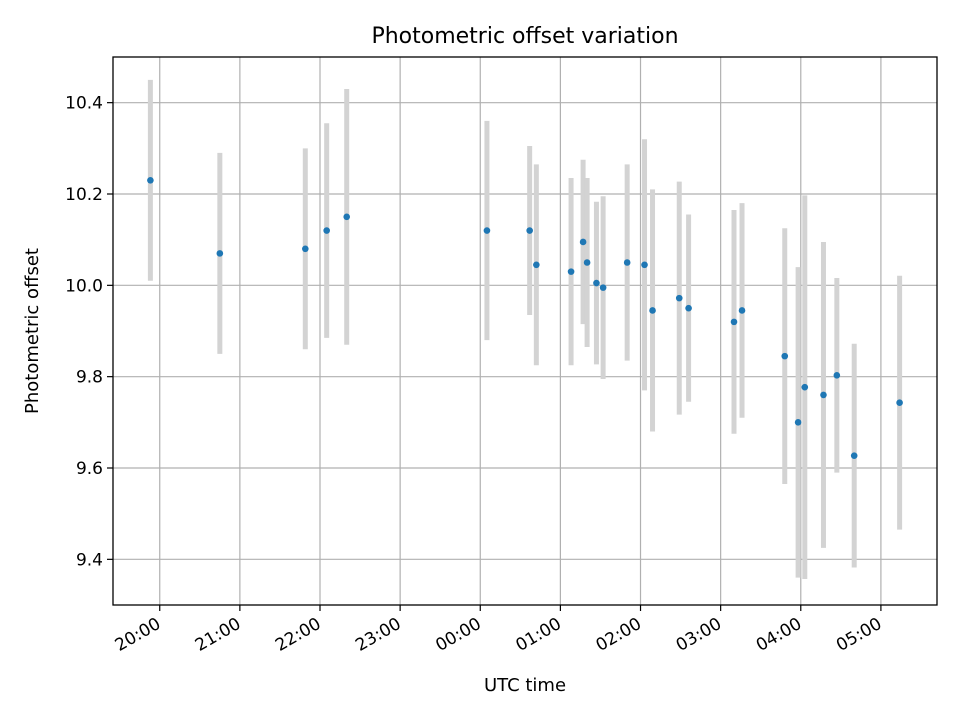 Image resolution: width=960 pixels, height=720 pixels. What do you see at coordinates (525, 685) in the screenshot?
I see `x-axis-label: UTC time` at bounding box center [525, 685].